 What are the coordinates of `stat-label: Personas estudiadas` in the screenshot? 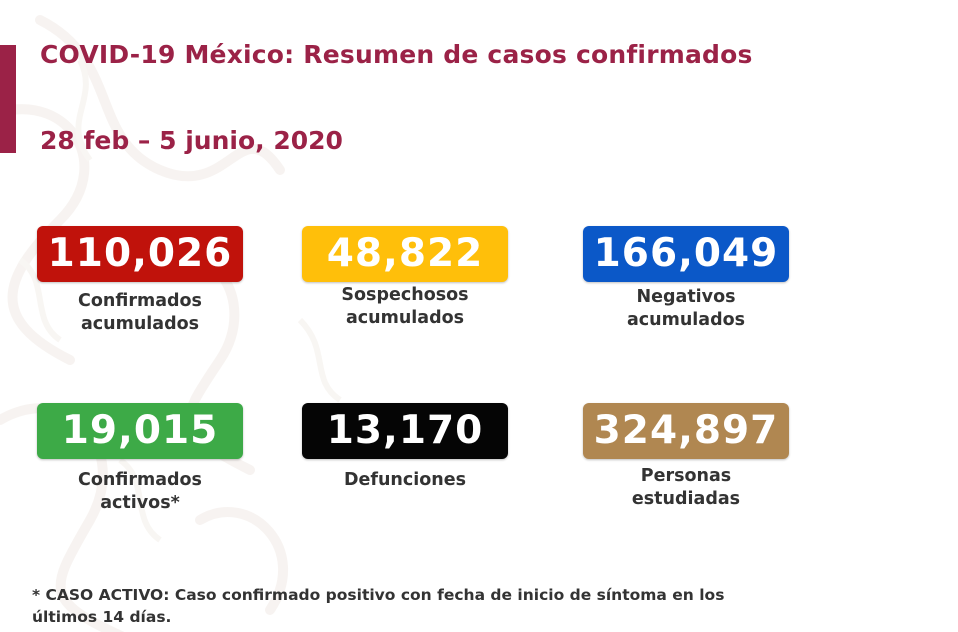 It's located at (686, 487).